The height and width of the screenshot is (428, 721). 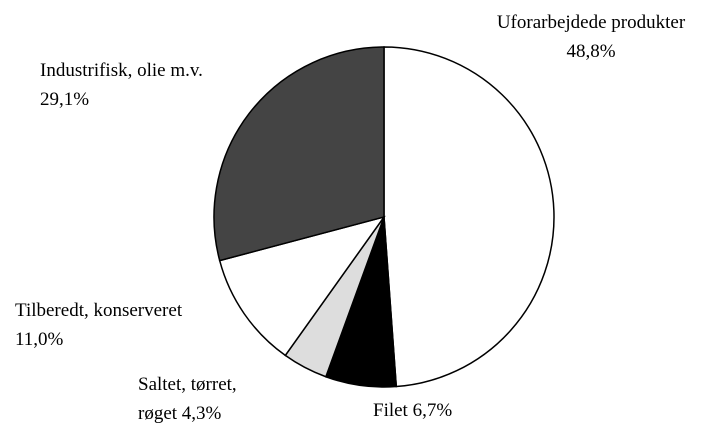 I want to click on value-label: 29,1%, so click(x=65, y=99).